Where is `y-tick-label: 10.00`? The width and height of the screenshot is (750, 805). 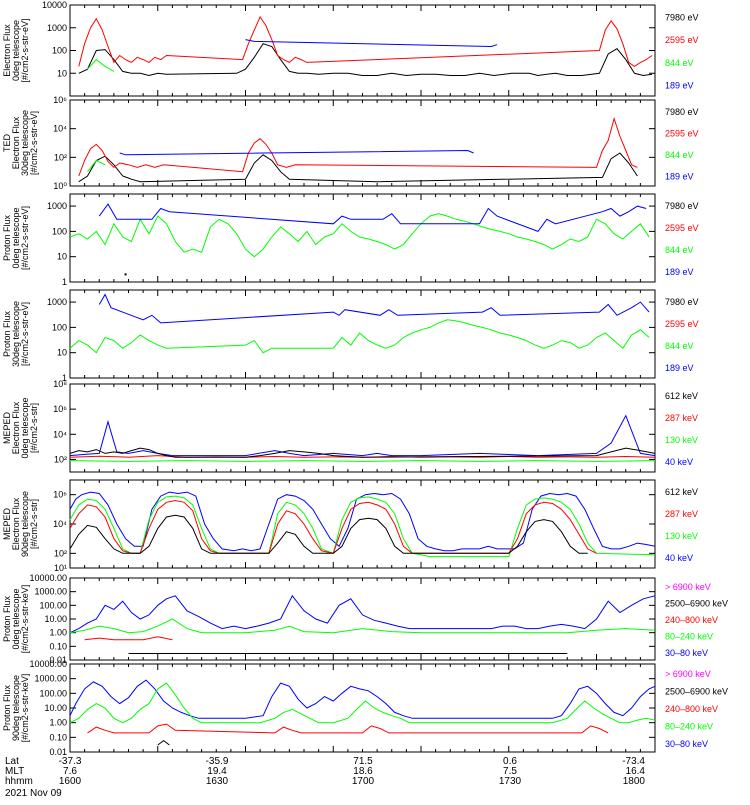
y-tick-label: 10.00 is located at coordinates (55, 708).